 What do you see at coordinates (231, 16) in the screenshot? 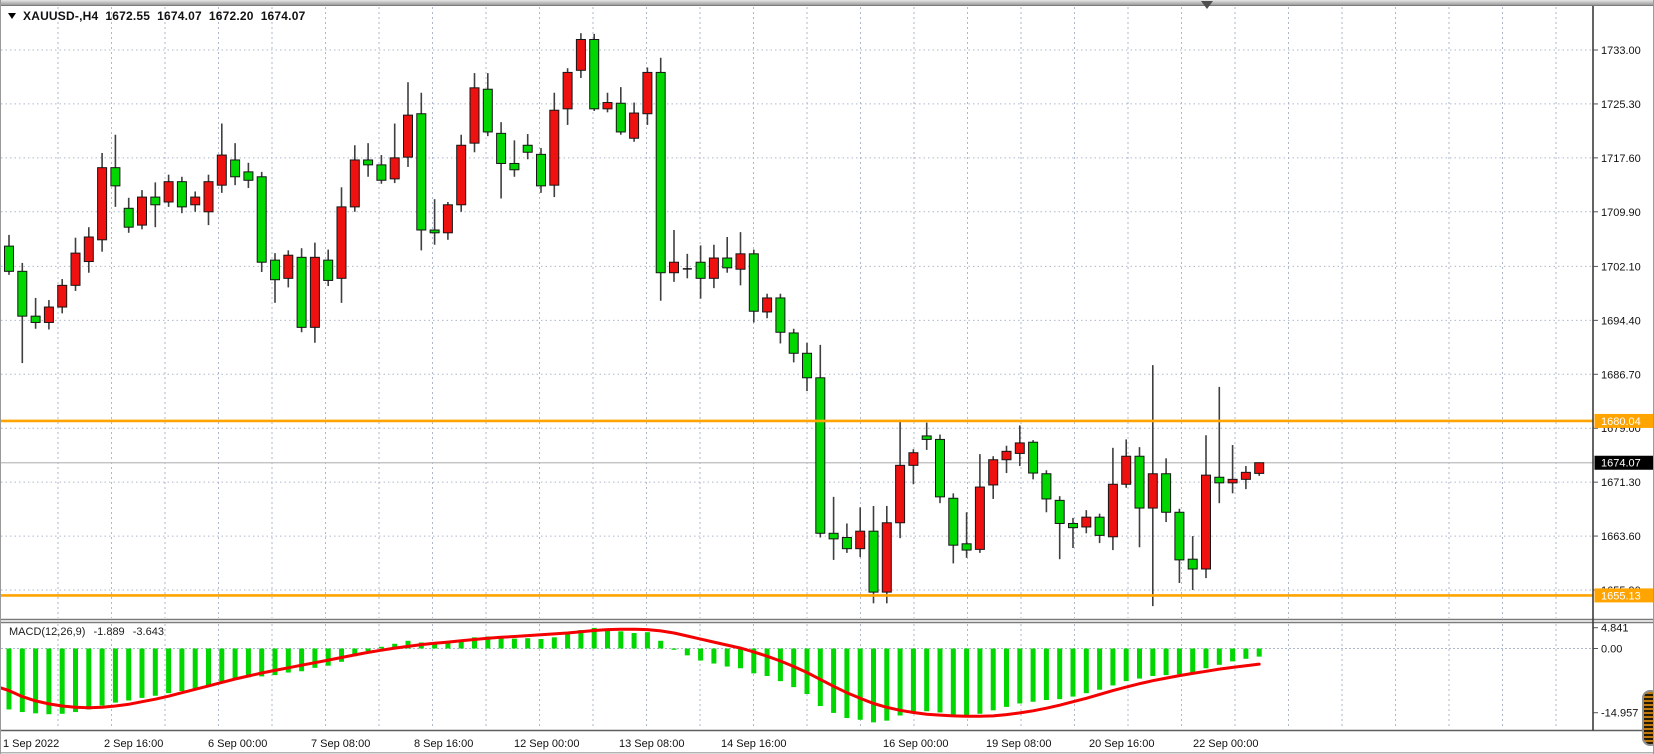
I see `low-value: 1672.20` at bounding box center [231, 16].